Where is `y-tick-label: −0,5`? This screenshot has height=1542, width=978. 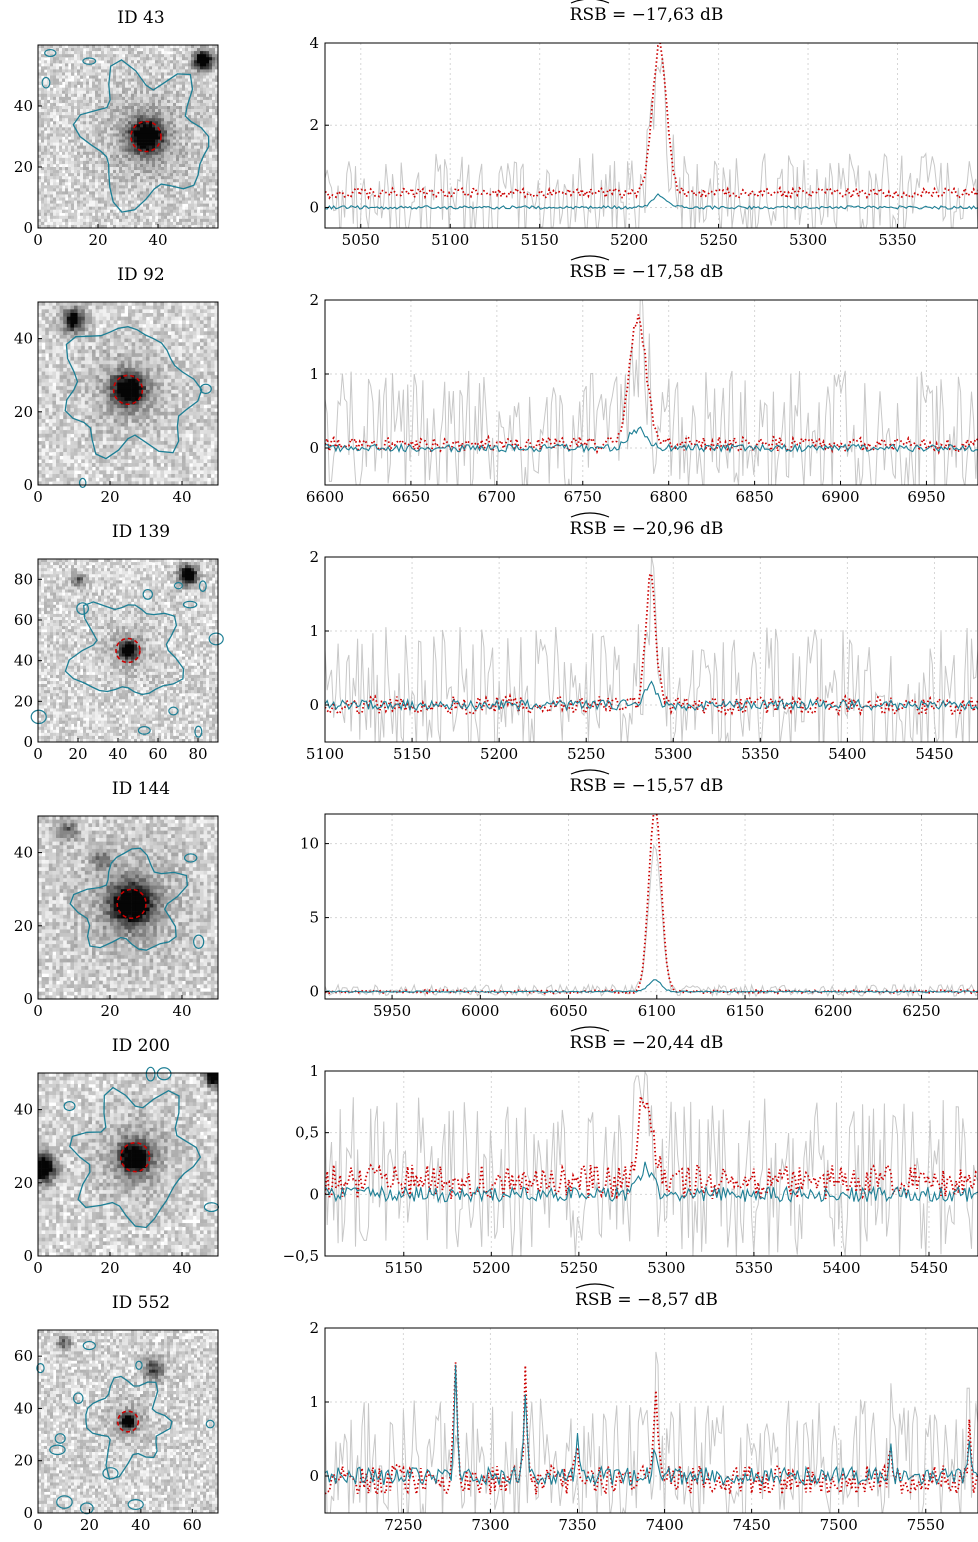 y-tick-label: −0,5 is located at coordinates (301, 1256).